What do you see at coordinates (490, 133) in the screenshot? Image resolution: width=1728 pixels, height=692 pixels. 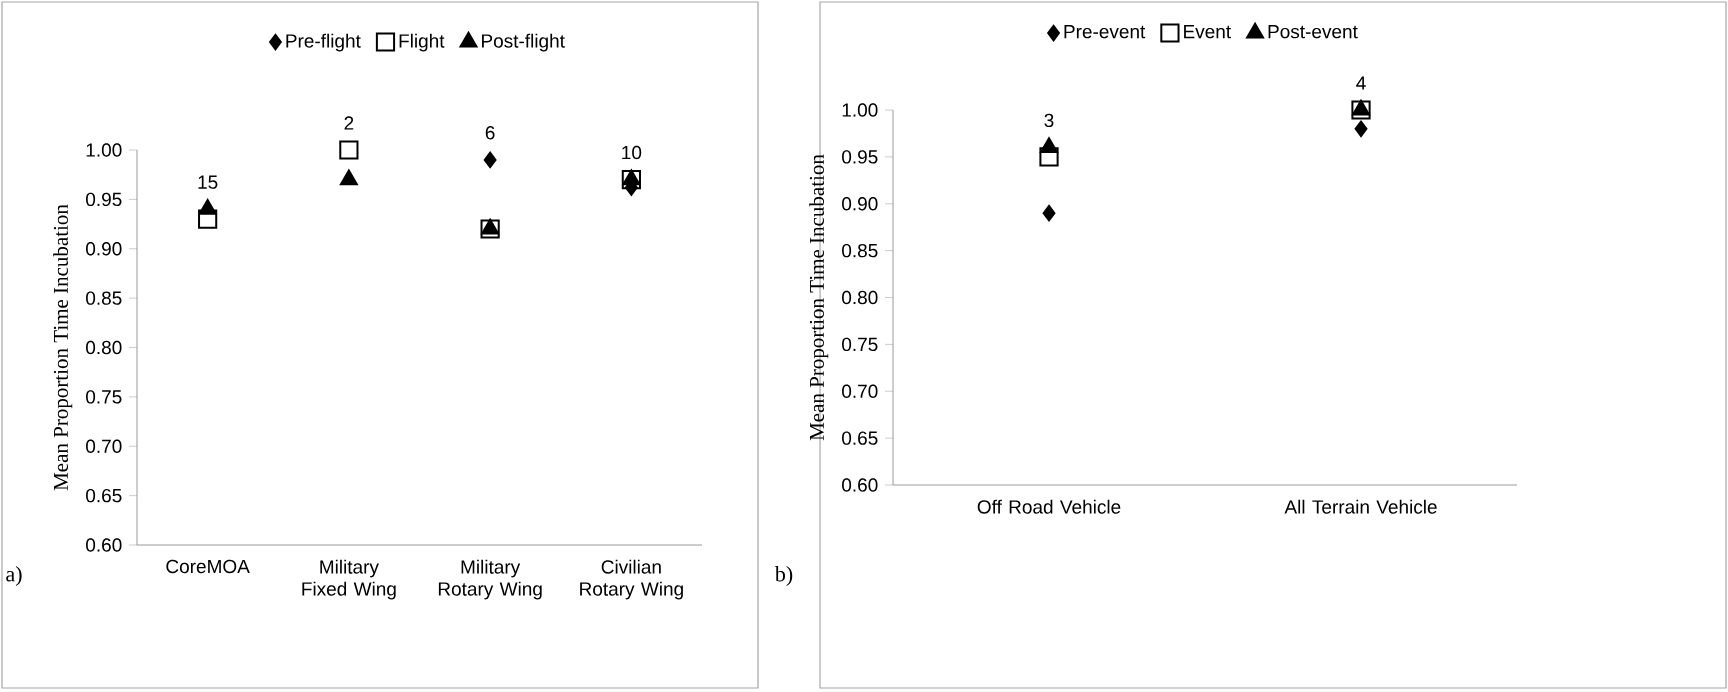 I see `annotation: 6` at bounding box center [490, 133].